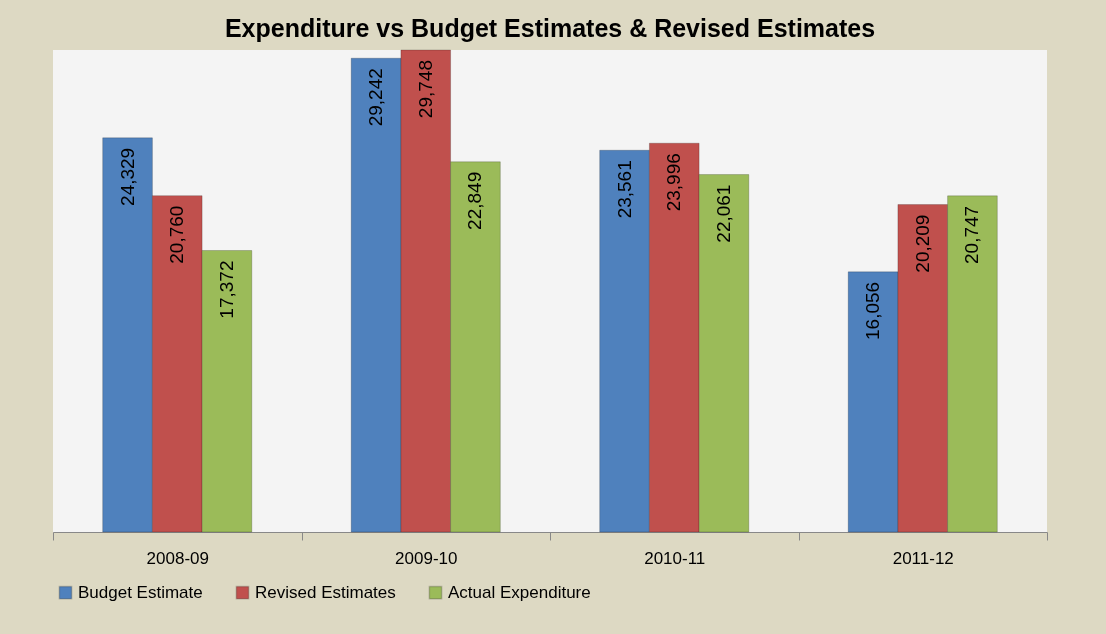 This screenshot has height=634, width=1106. Describe the element at coordinates (723, 213) in the screenshot. I see `data-label: 22,061` at that location.